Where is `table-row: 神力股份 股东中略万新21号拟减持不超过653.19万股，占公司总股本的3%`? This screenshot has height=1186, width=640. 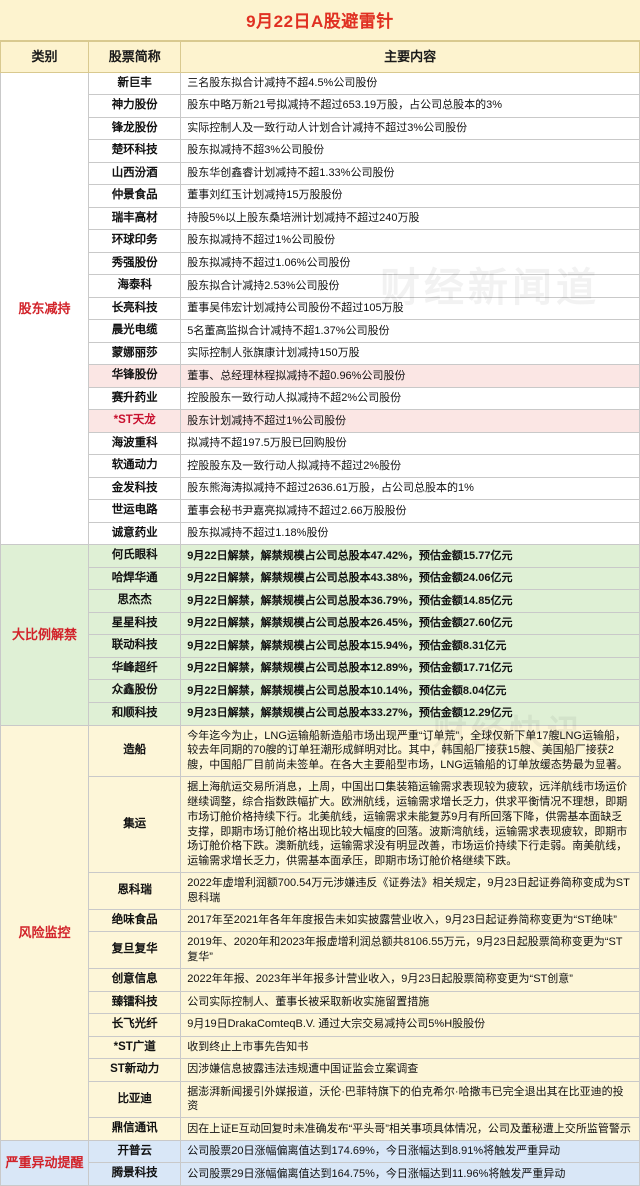
table-row: 神力股份 股东中略万新21号拟减持不超过653.19万股，占公司总股本的3% is located at coordinates (320, 106).